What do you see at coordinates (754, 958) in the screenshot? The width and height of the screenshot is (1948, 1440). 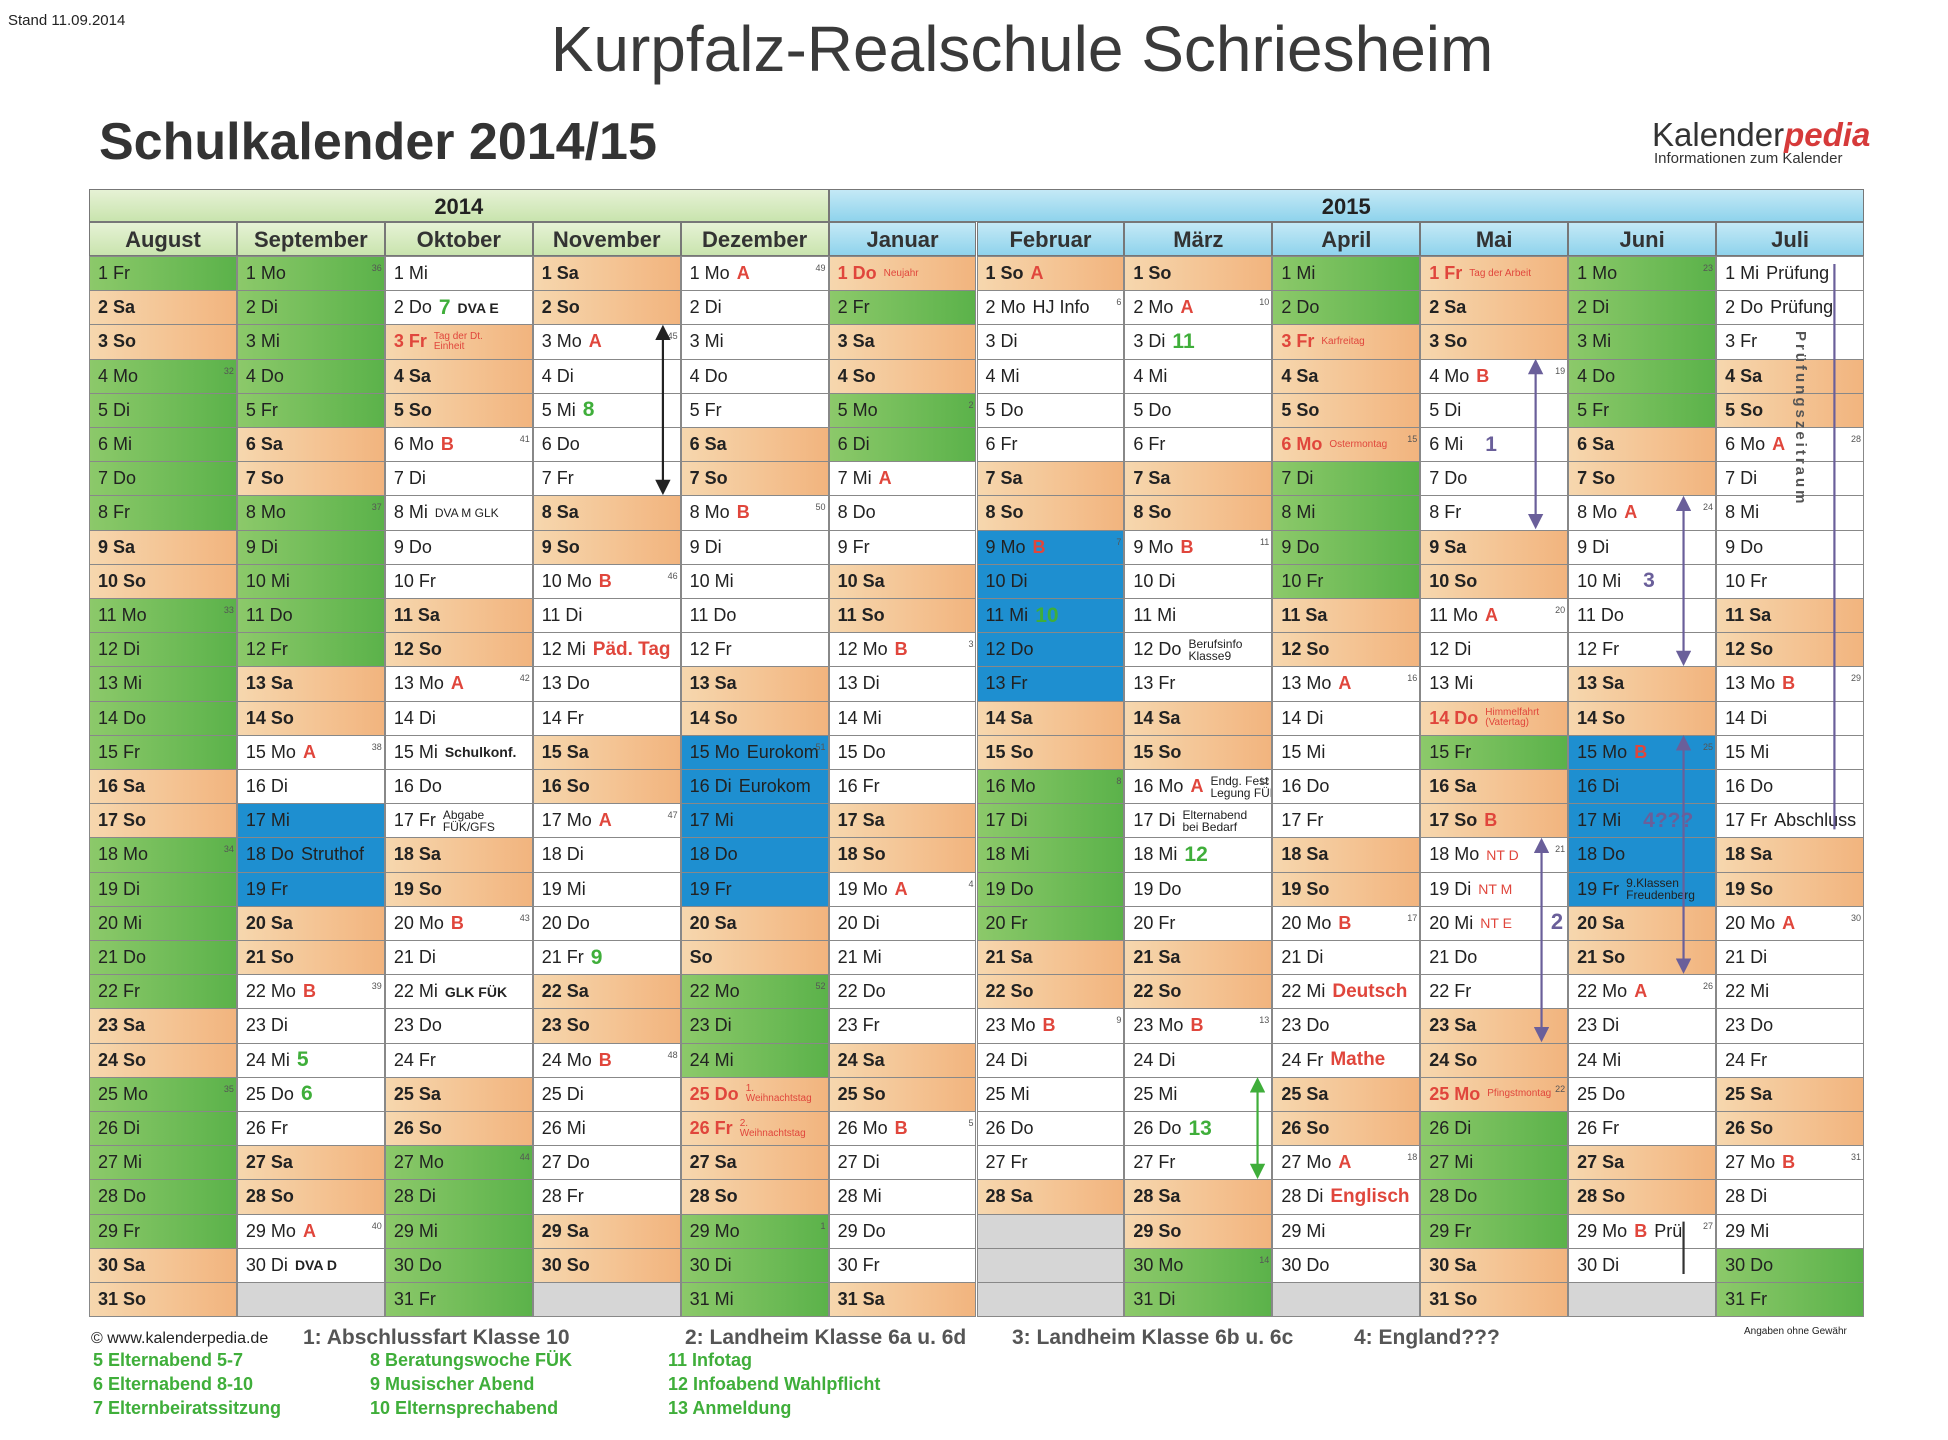 I see `day-cell: So` at bounding box center [754, 958].